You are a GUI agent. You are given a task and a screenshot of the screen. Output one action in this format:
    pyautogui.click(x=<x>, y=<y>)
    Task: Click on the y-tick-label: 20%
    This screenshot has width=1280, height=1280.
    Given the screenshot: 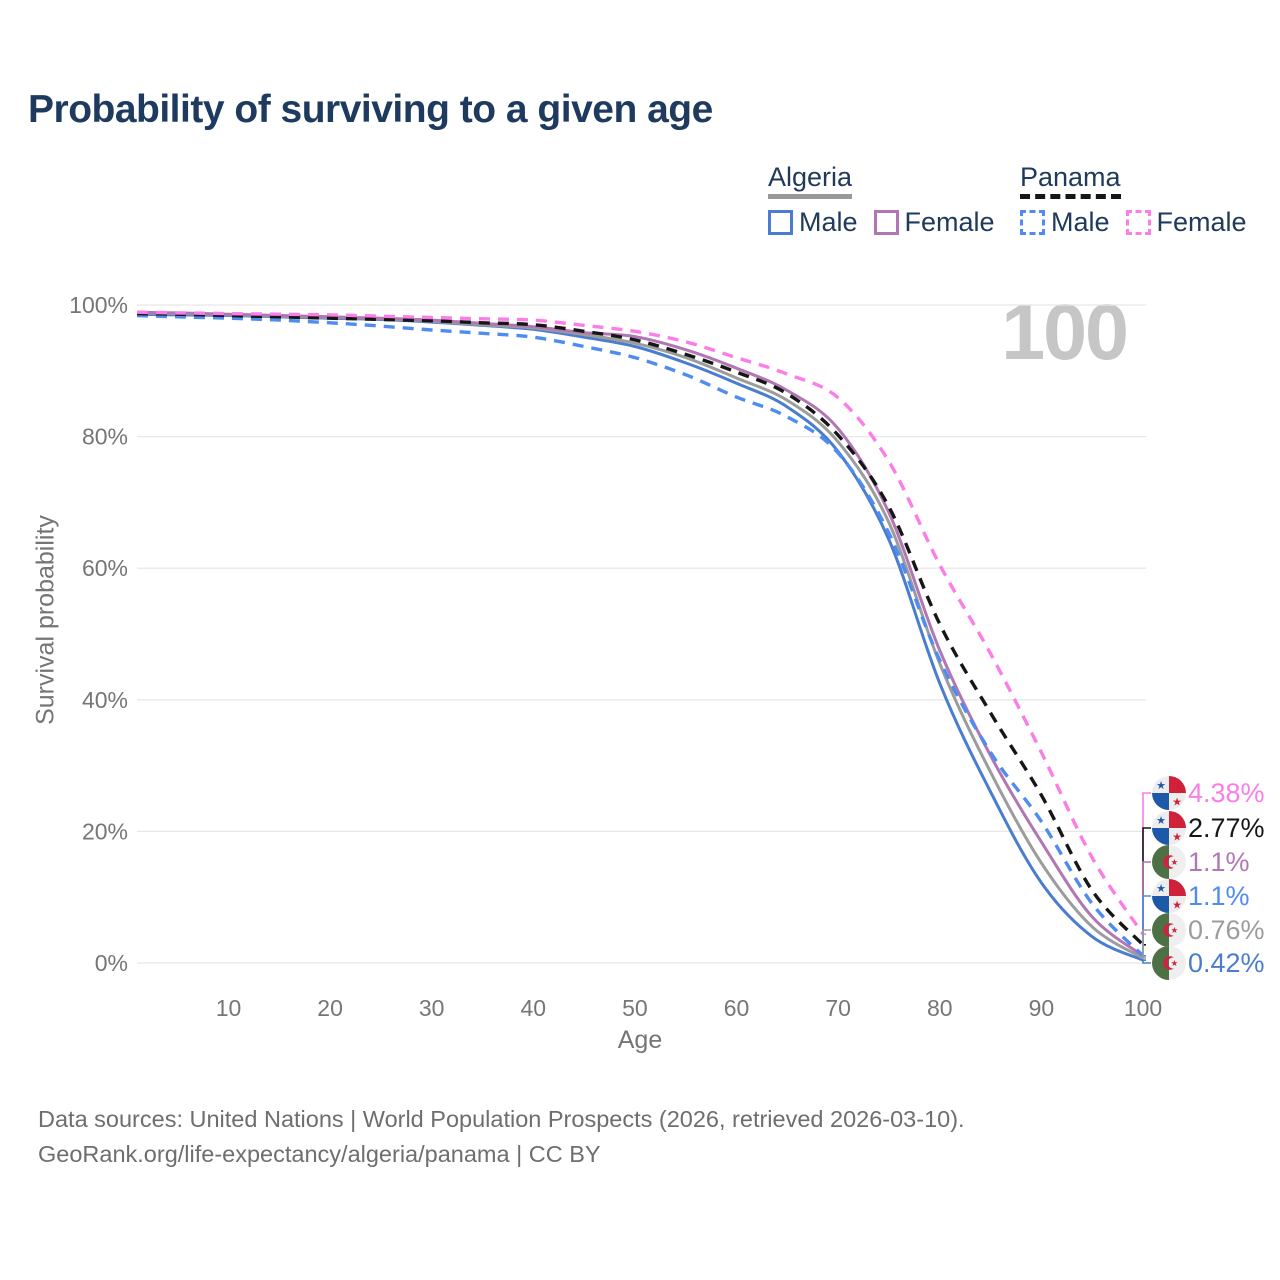 What is the action you would take?
    pyautogui.click(x=105, y=831)
    